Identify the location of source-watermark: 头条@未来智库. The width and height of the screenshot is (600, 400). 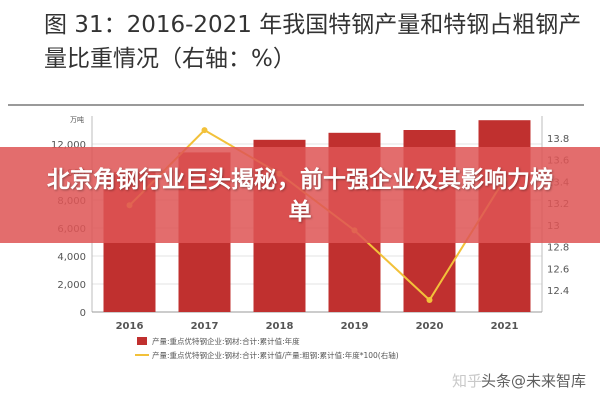
(533, 381).